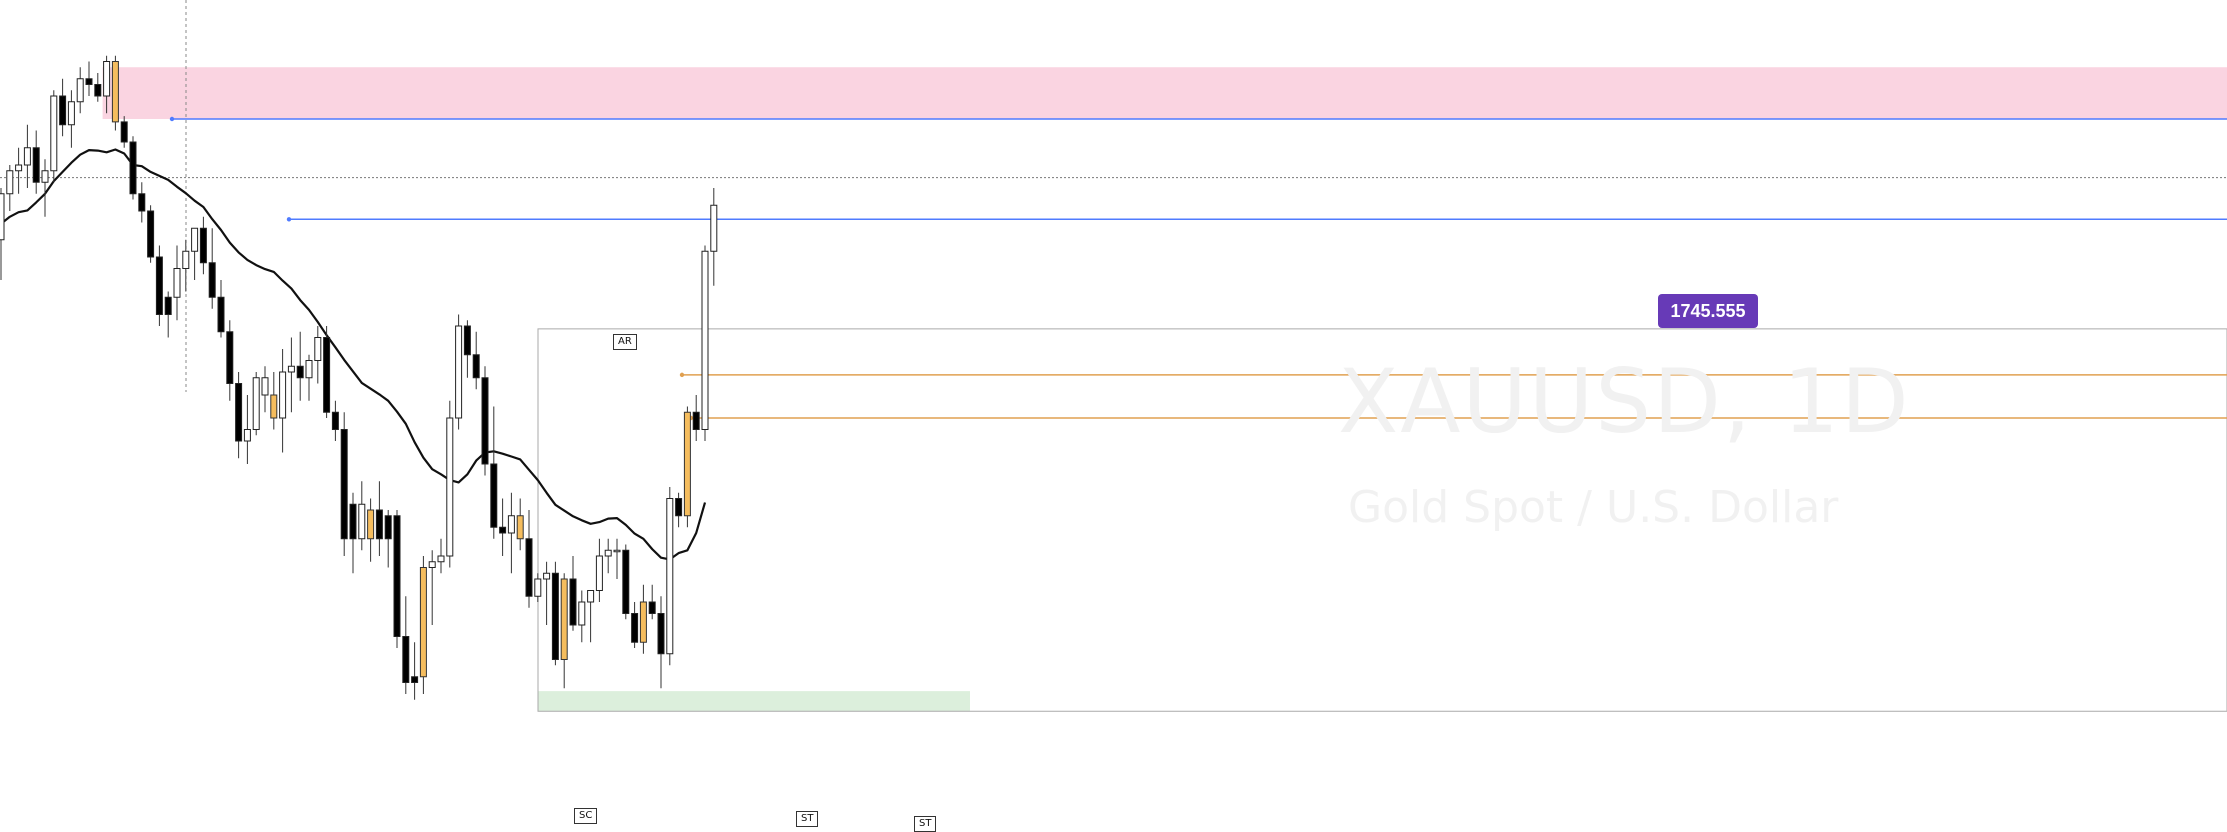 The image size is (2227, 832). I want to click on blue-level-line-2-anchor, so click(172, 119).